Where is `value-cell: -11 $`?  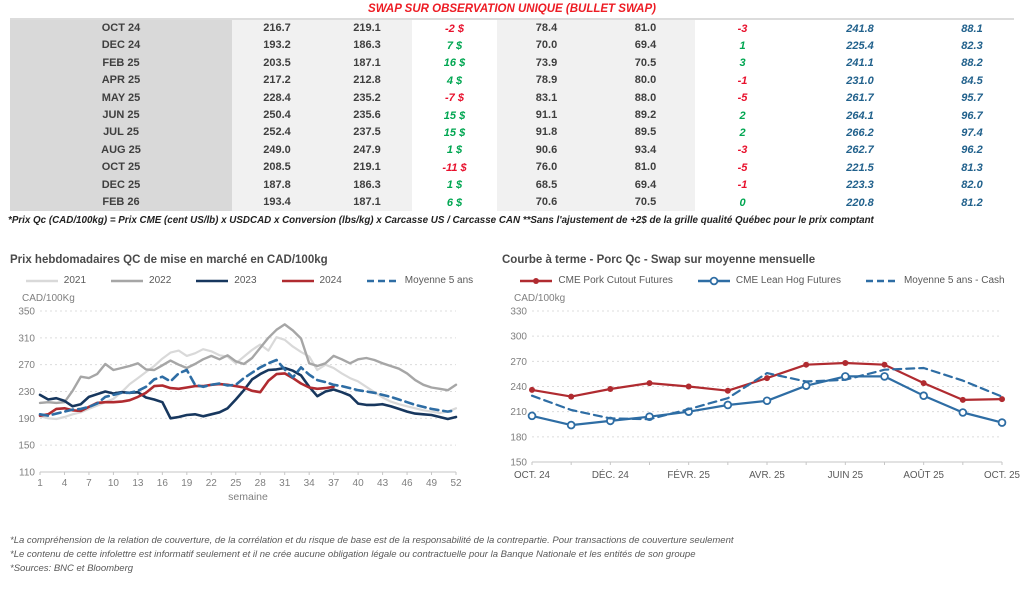 value-cell: -11 $ is located at coordinates (454, 167).